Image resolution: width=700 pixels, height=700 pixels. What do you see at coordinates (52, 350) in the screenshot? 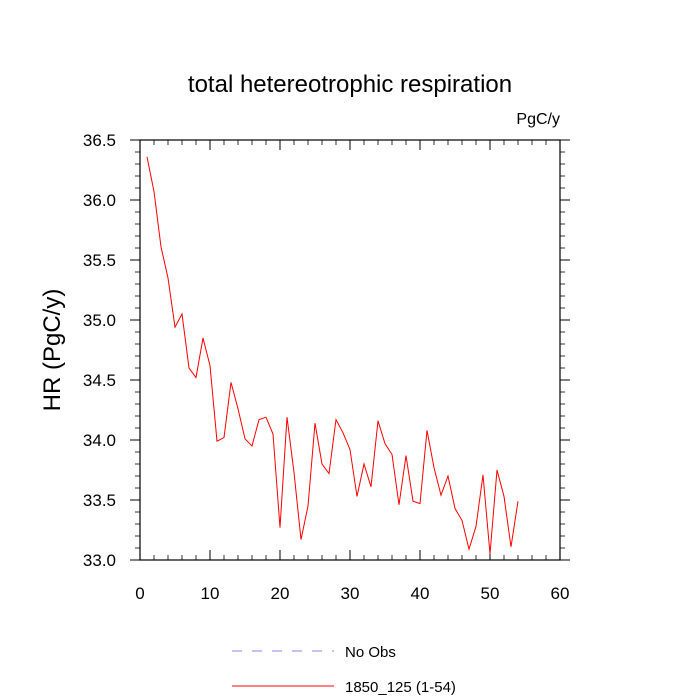
I see `y-axis-label: HR (PgC/y)` at bounding box center [52, 350].